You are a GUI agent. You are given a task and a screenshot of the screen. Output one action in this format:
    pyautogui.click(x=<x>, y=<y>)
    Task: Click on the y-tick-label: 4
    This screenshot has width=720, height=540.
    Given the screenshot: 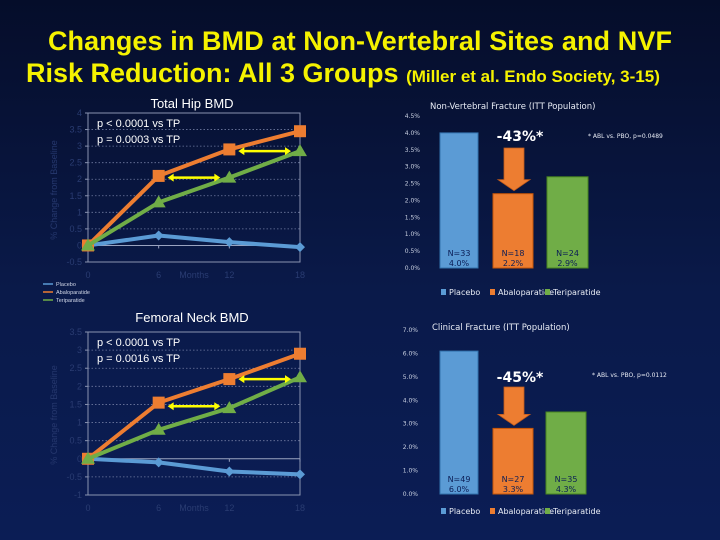 What is the action you would take?
    pyautogui.click(x=79, y=113)
    